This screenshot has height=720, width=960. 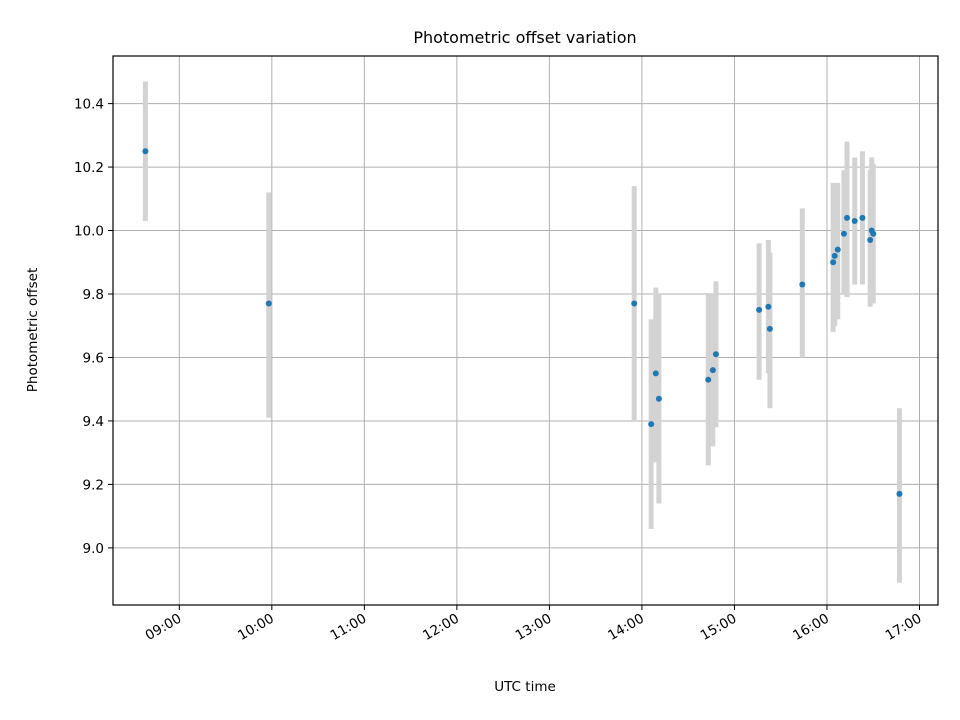 I want to click on x-tick-label: 15:00, so click(x=719, y=627).